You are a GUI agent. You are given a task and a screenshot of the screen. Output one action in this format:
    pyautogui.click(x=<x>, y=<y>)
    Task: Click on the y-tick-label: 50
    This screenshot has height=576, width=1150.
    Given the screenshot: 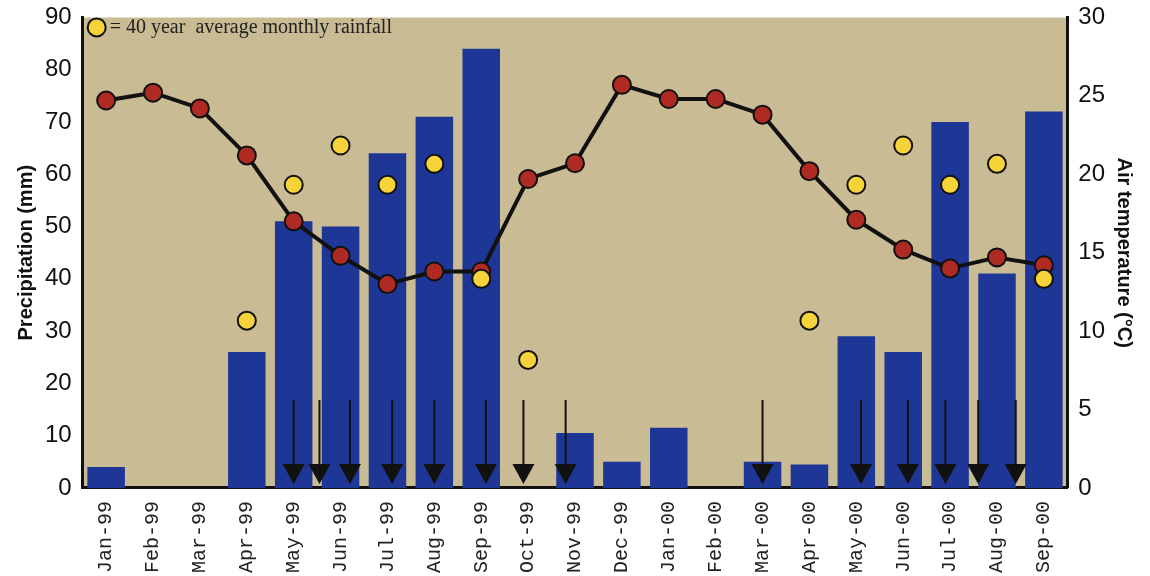 What is the action you would take?
    pyautogui.click(x=58, y=225)
    